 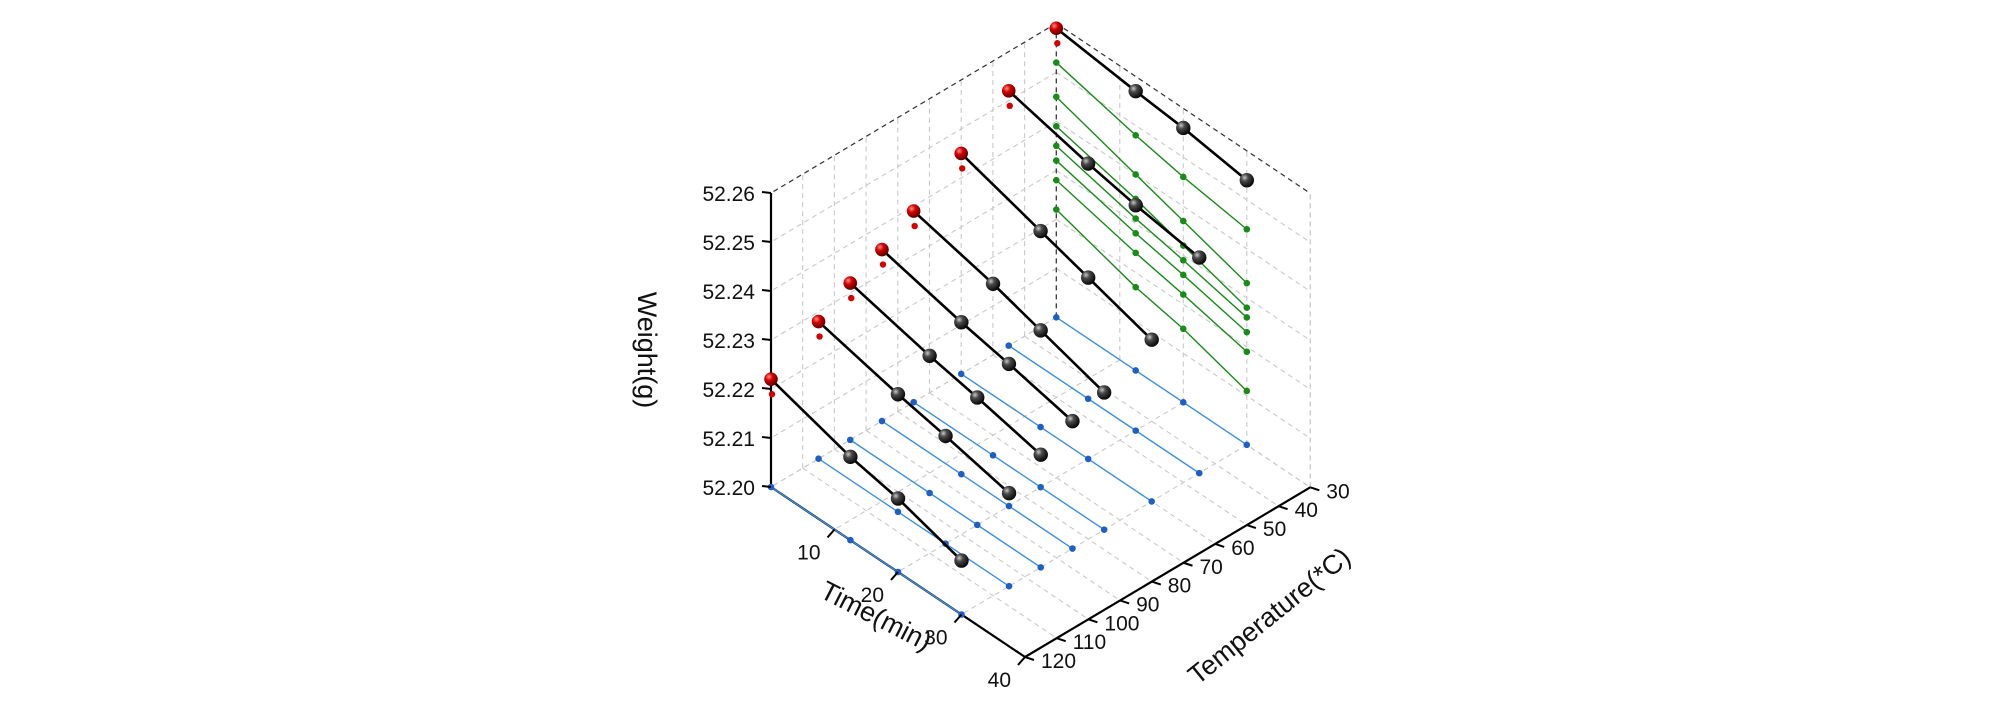 I want to click on x-tick-mark, so click(x=1021, y=661).